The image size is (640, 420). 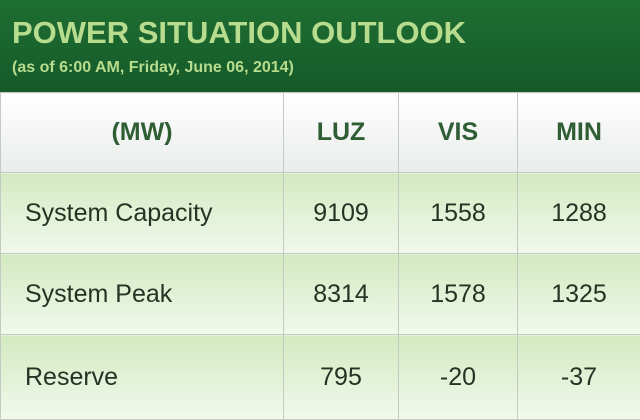 What do you see at coordinates (341, 133) in the screenshot?
I see `column-header: LUZ` at bounding box center [341, 133].